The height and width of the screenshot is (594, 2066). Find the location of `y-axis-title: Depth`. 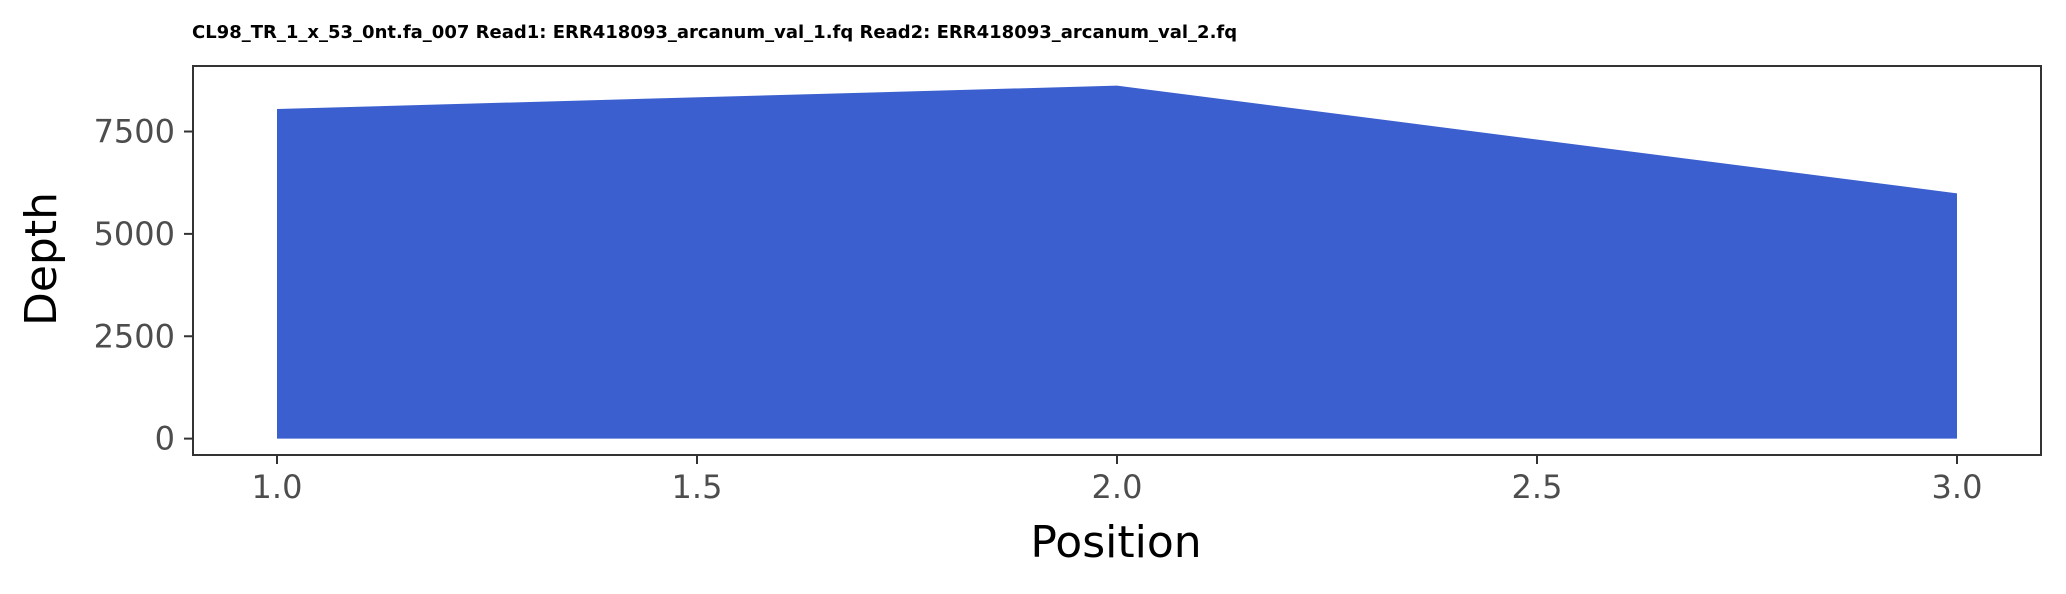

y-axis-title: Depth is located at coordinates (41, 259).